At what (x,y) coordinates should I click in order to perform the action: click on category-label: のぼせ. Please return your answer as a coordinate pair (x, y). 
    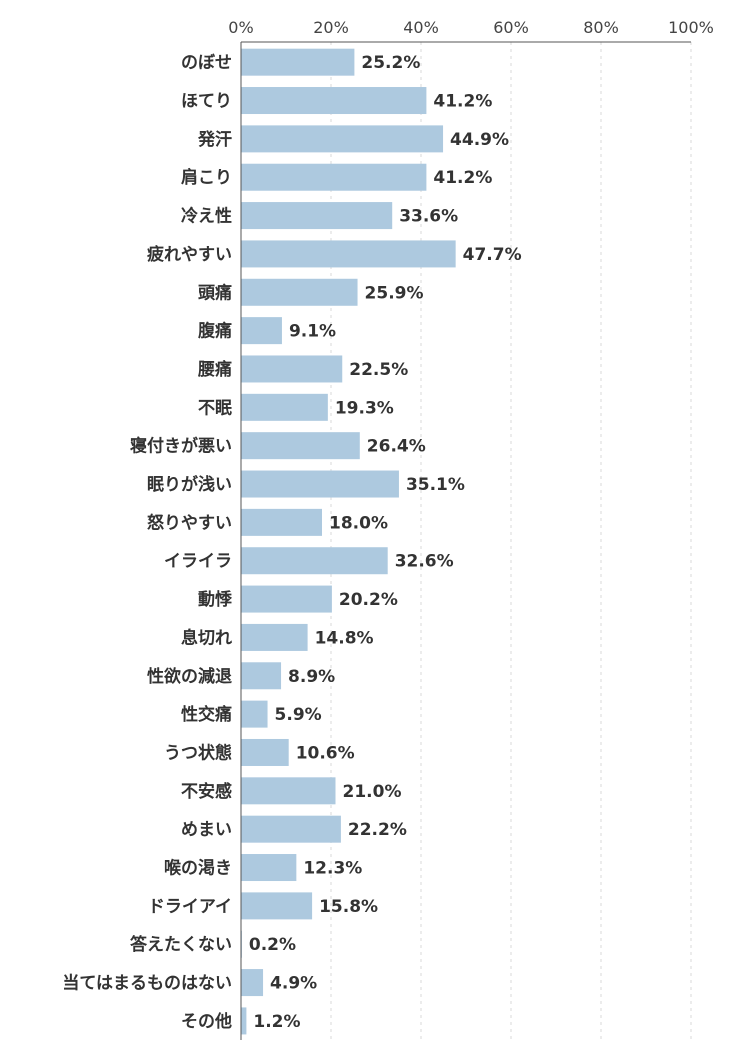
    Looking at the image, I should click on (206, 63).